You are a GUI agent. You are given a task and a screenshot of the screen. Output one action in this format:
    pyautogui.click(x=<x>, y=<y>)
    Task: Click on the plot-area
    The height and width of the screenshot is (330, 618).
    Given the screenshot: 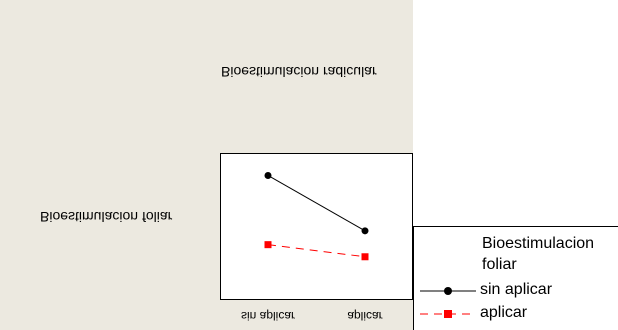 What is the action you would take?
    pyautogui.click(x=316, y=226)
    